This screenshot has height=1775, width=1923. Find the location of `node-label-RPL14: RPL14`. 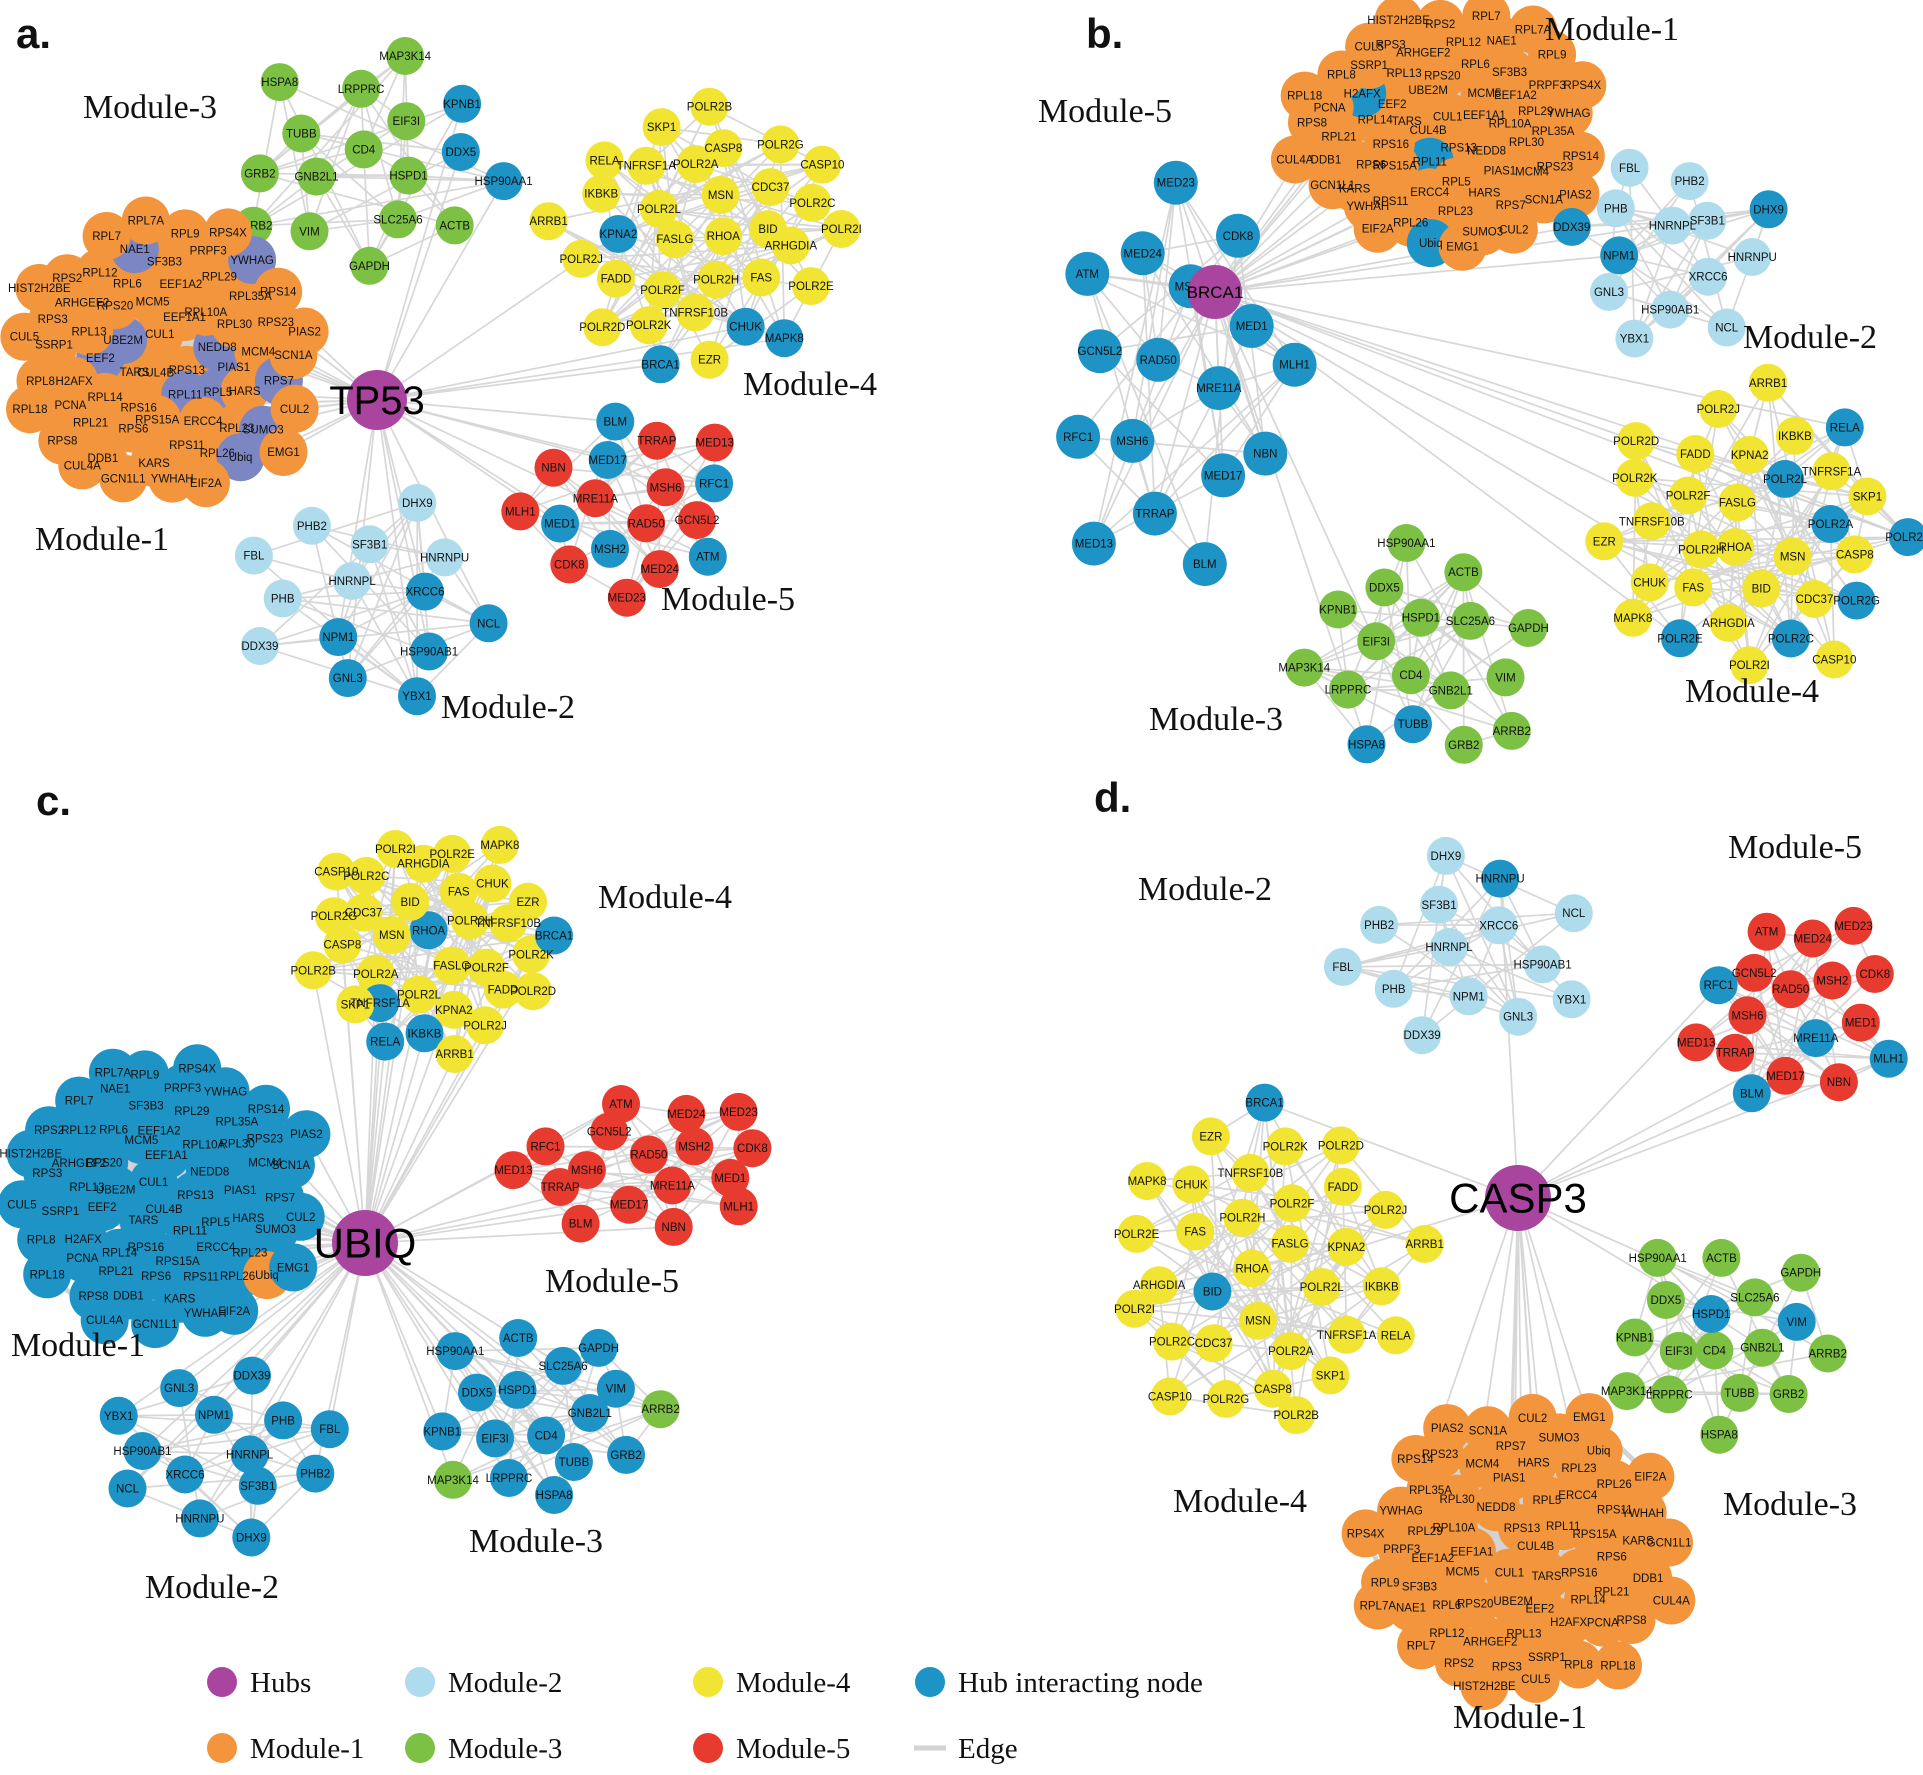

node-label-RPL14: RPL14 is located at coordinates (120, 1254).